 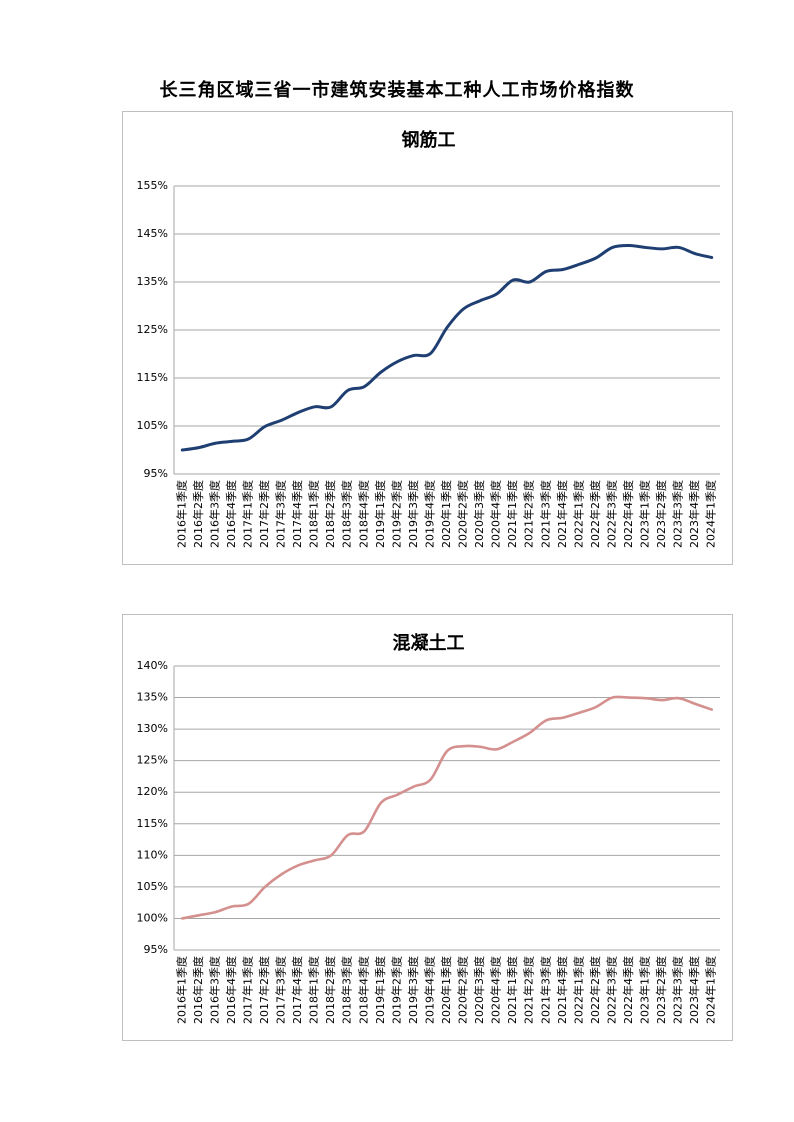 I want to click on chart-title-concrete: 混凝土工, so click(x=429, y=643).